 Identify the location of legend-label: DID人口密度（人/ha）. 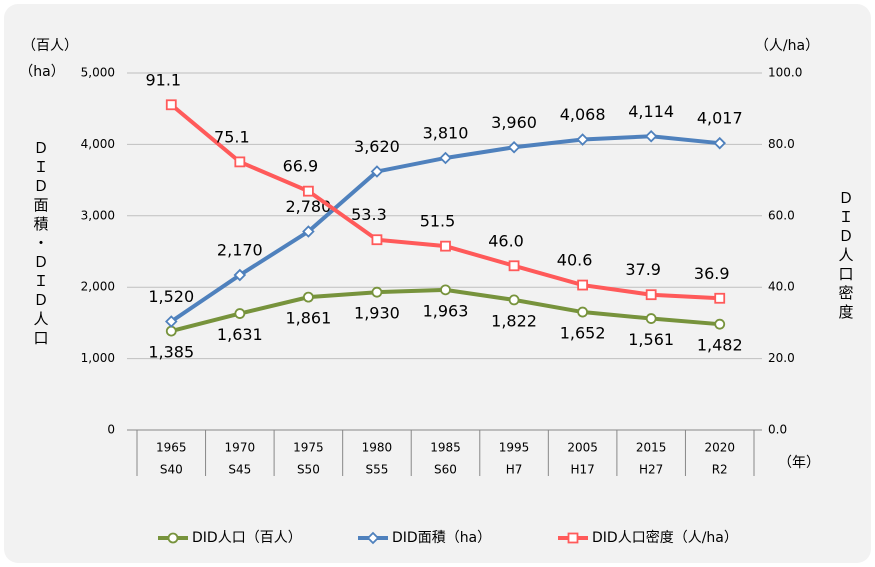
(665, 537).